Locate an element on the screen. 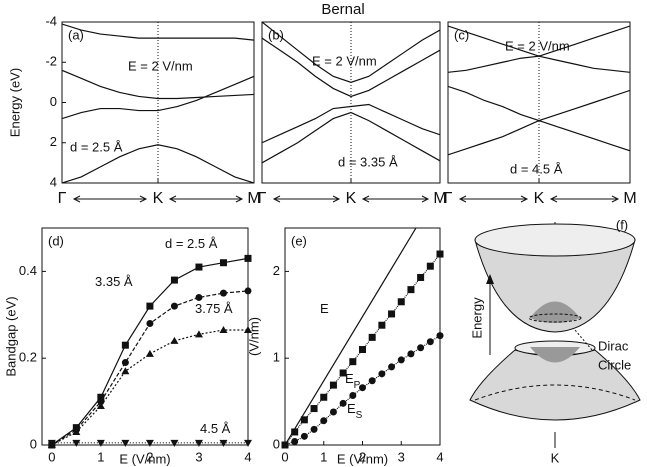 This screenshot has width=647, height=467. series-label: ES is located at coordinates (355, 410).